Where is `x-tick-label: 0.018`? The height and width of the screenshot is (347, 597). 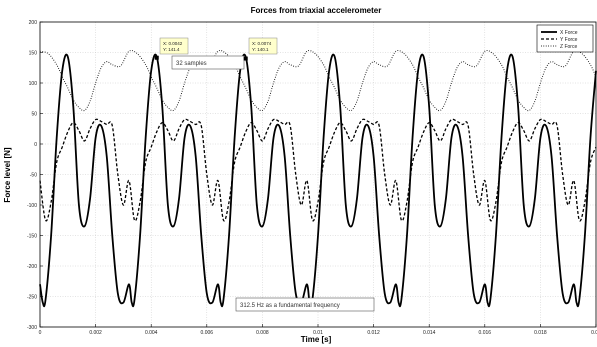 x-tick-label: 0.018 is located at coordinates (540, 333).